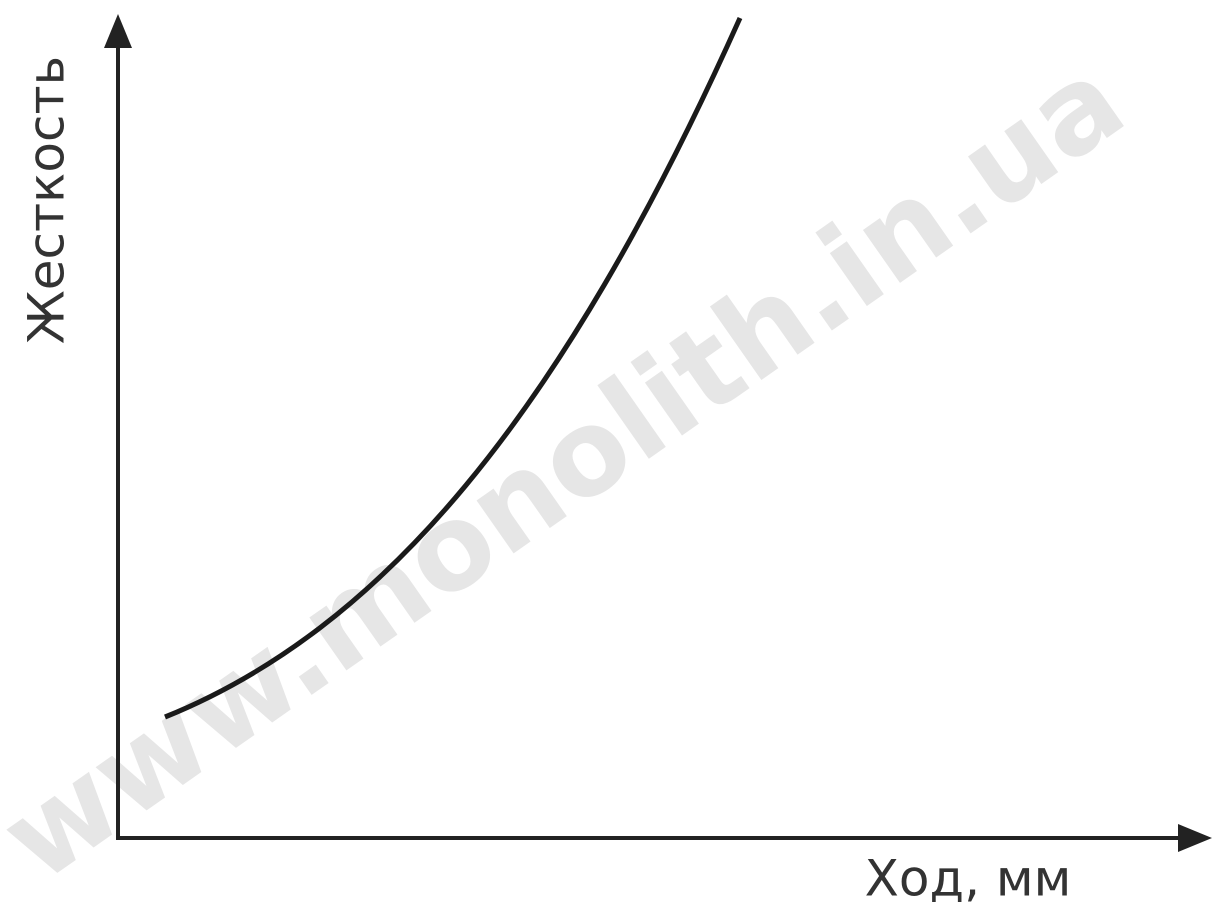 The width and height of the screenshot is (1219, 902). What do you see at coordinates (118, 31) in the screenshot?
I see `y-axis-arrow` at bounding box center [118, 31].